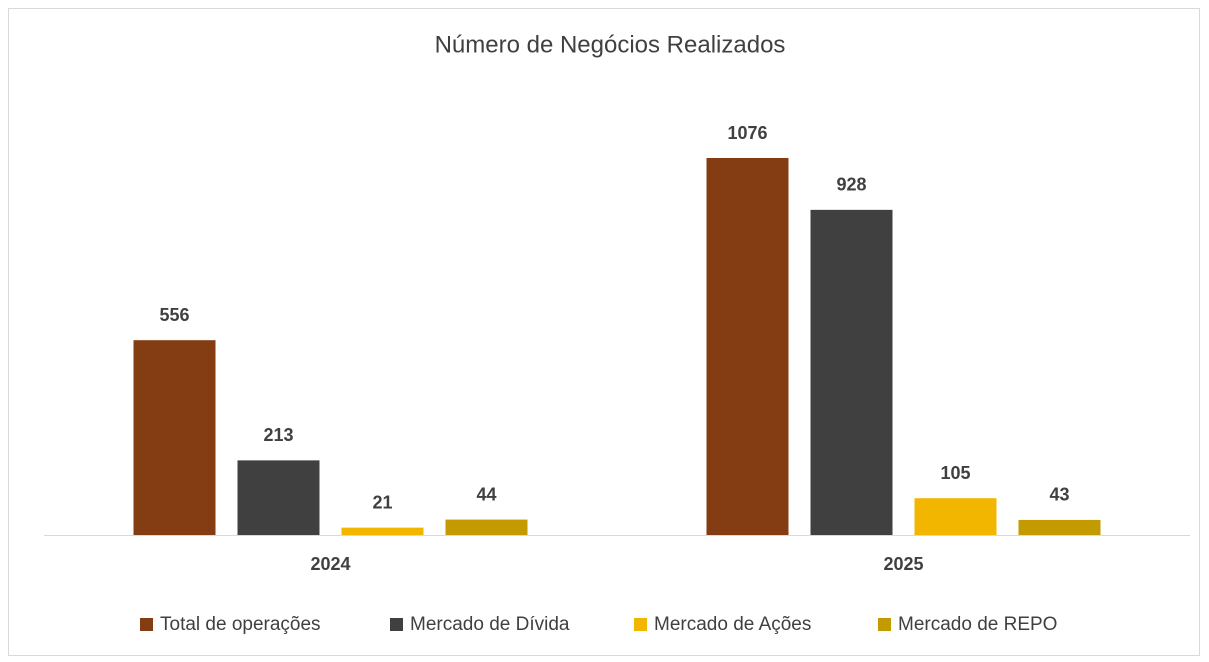 Image resolution: width=1209 pixels, height=662 pixels. What do you see at coordinates (486, 494) in the screenshot?
I see `data-label: 44` at bounding box center [486, 494].